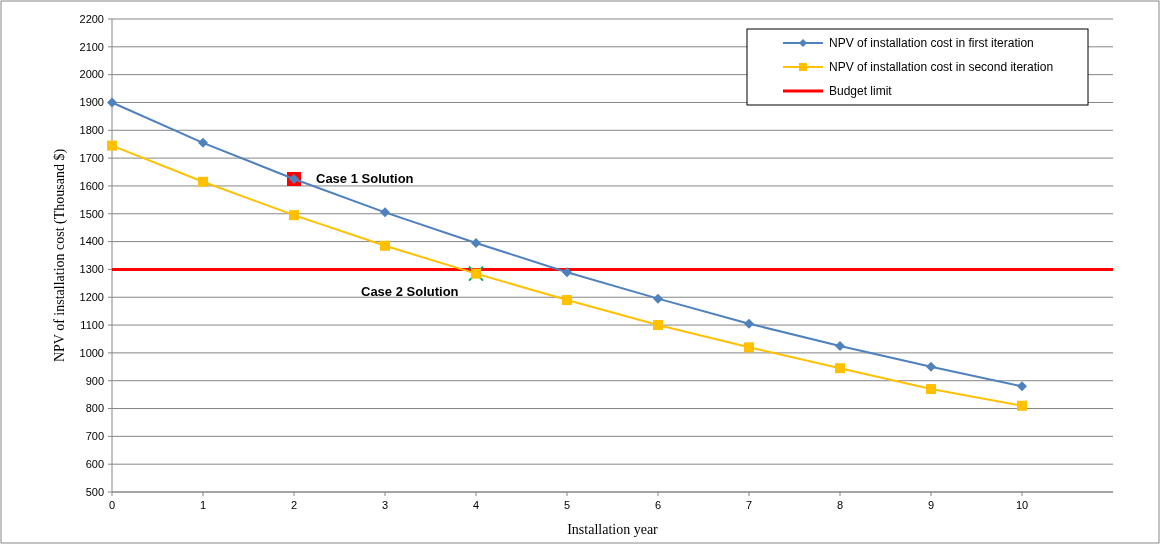 This screenshot has width=1160, height=544. Describe the element at coordinates (94, 464) in the screenshot. I see `y-tick-label: 600` at that location.